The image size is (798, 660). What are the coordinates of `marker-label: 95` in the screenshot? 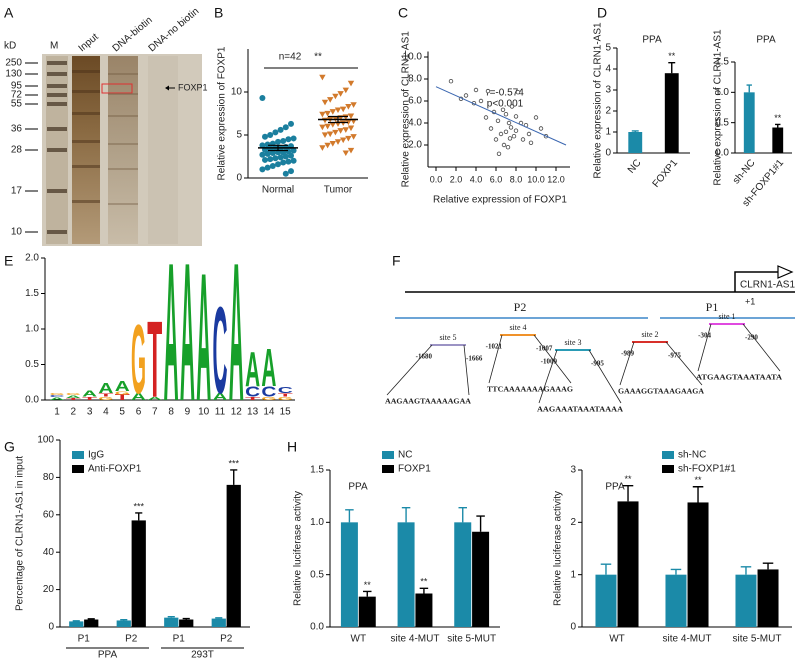 It's located at (17, 86).